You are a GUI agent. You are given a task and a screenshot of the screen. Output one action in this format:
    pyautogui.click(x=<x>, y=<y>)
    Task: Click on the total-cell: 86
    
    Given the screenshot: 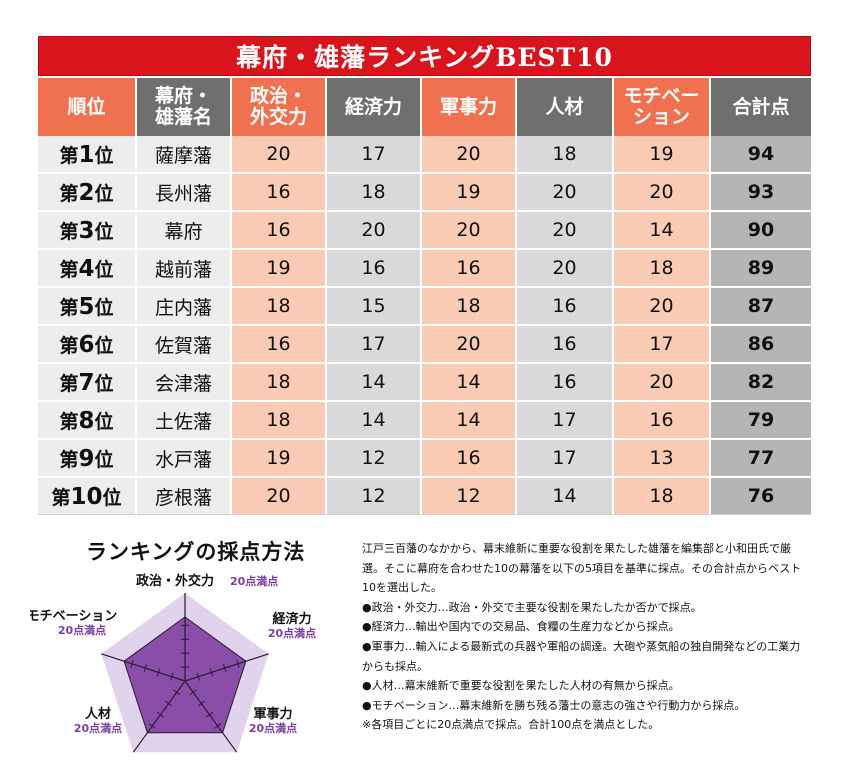 What is the action you would take?
    pyautogui.click(x=761, y=345)
    